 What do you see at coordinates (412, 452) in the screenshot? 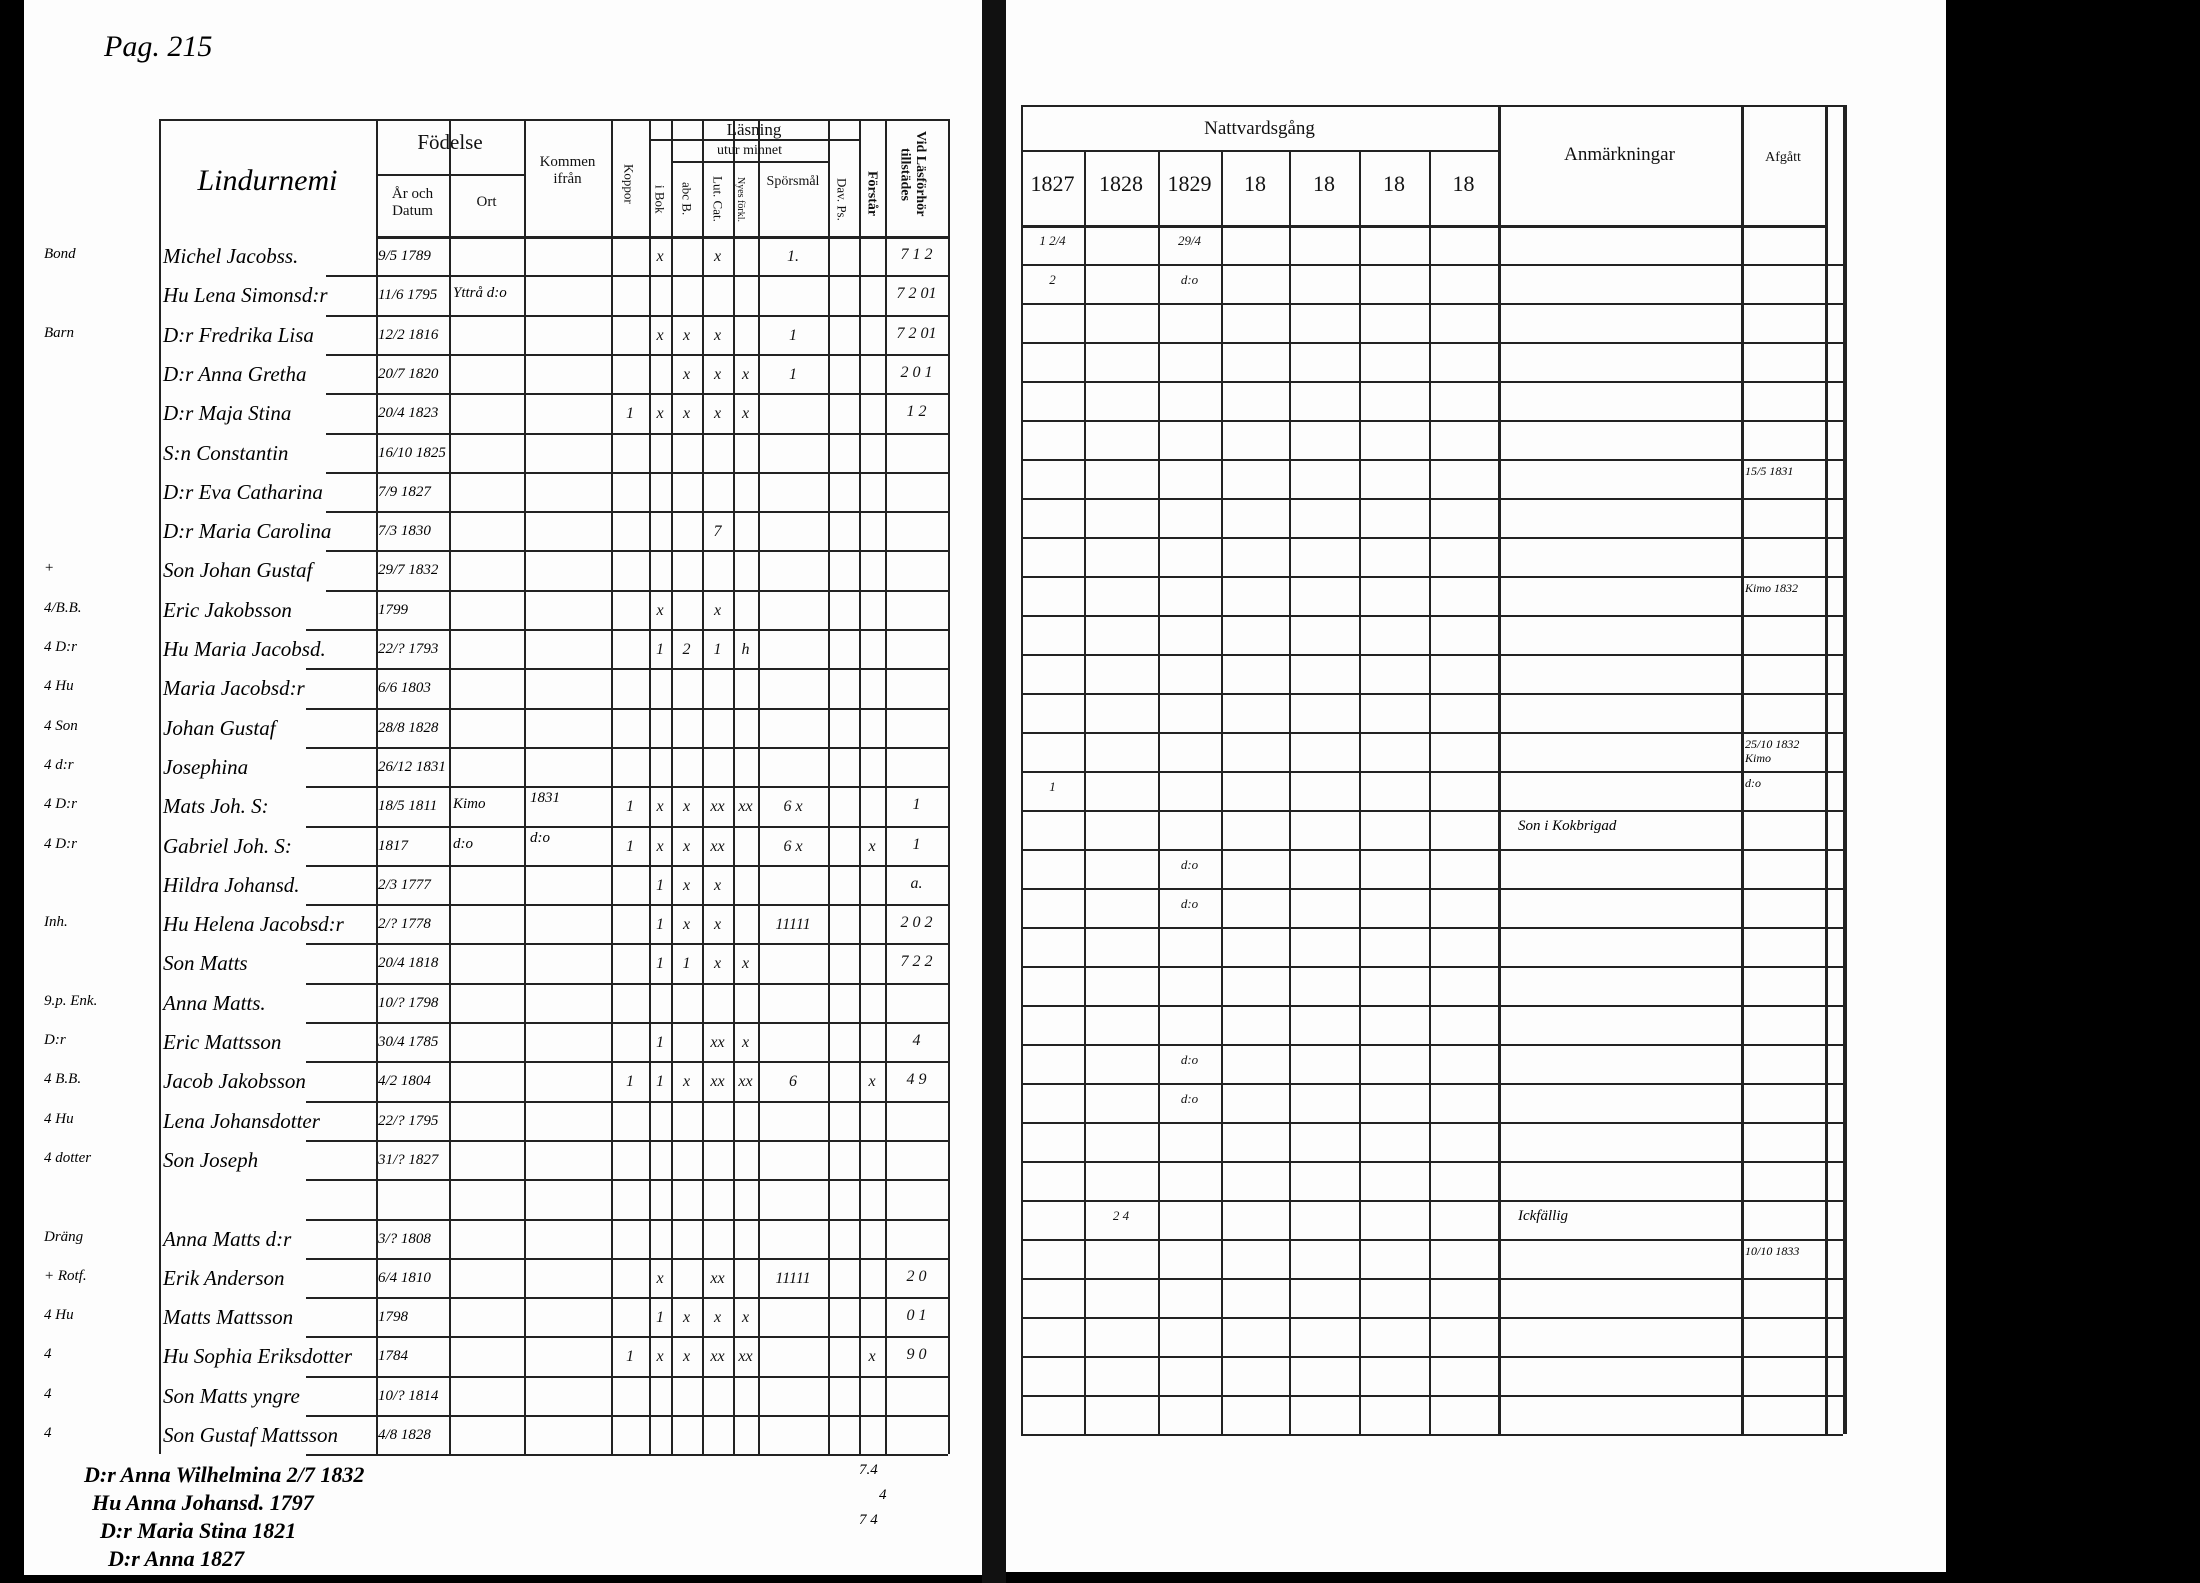
I see `birth-date: 16/10 1825` at bounding box center [412, 452].